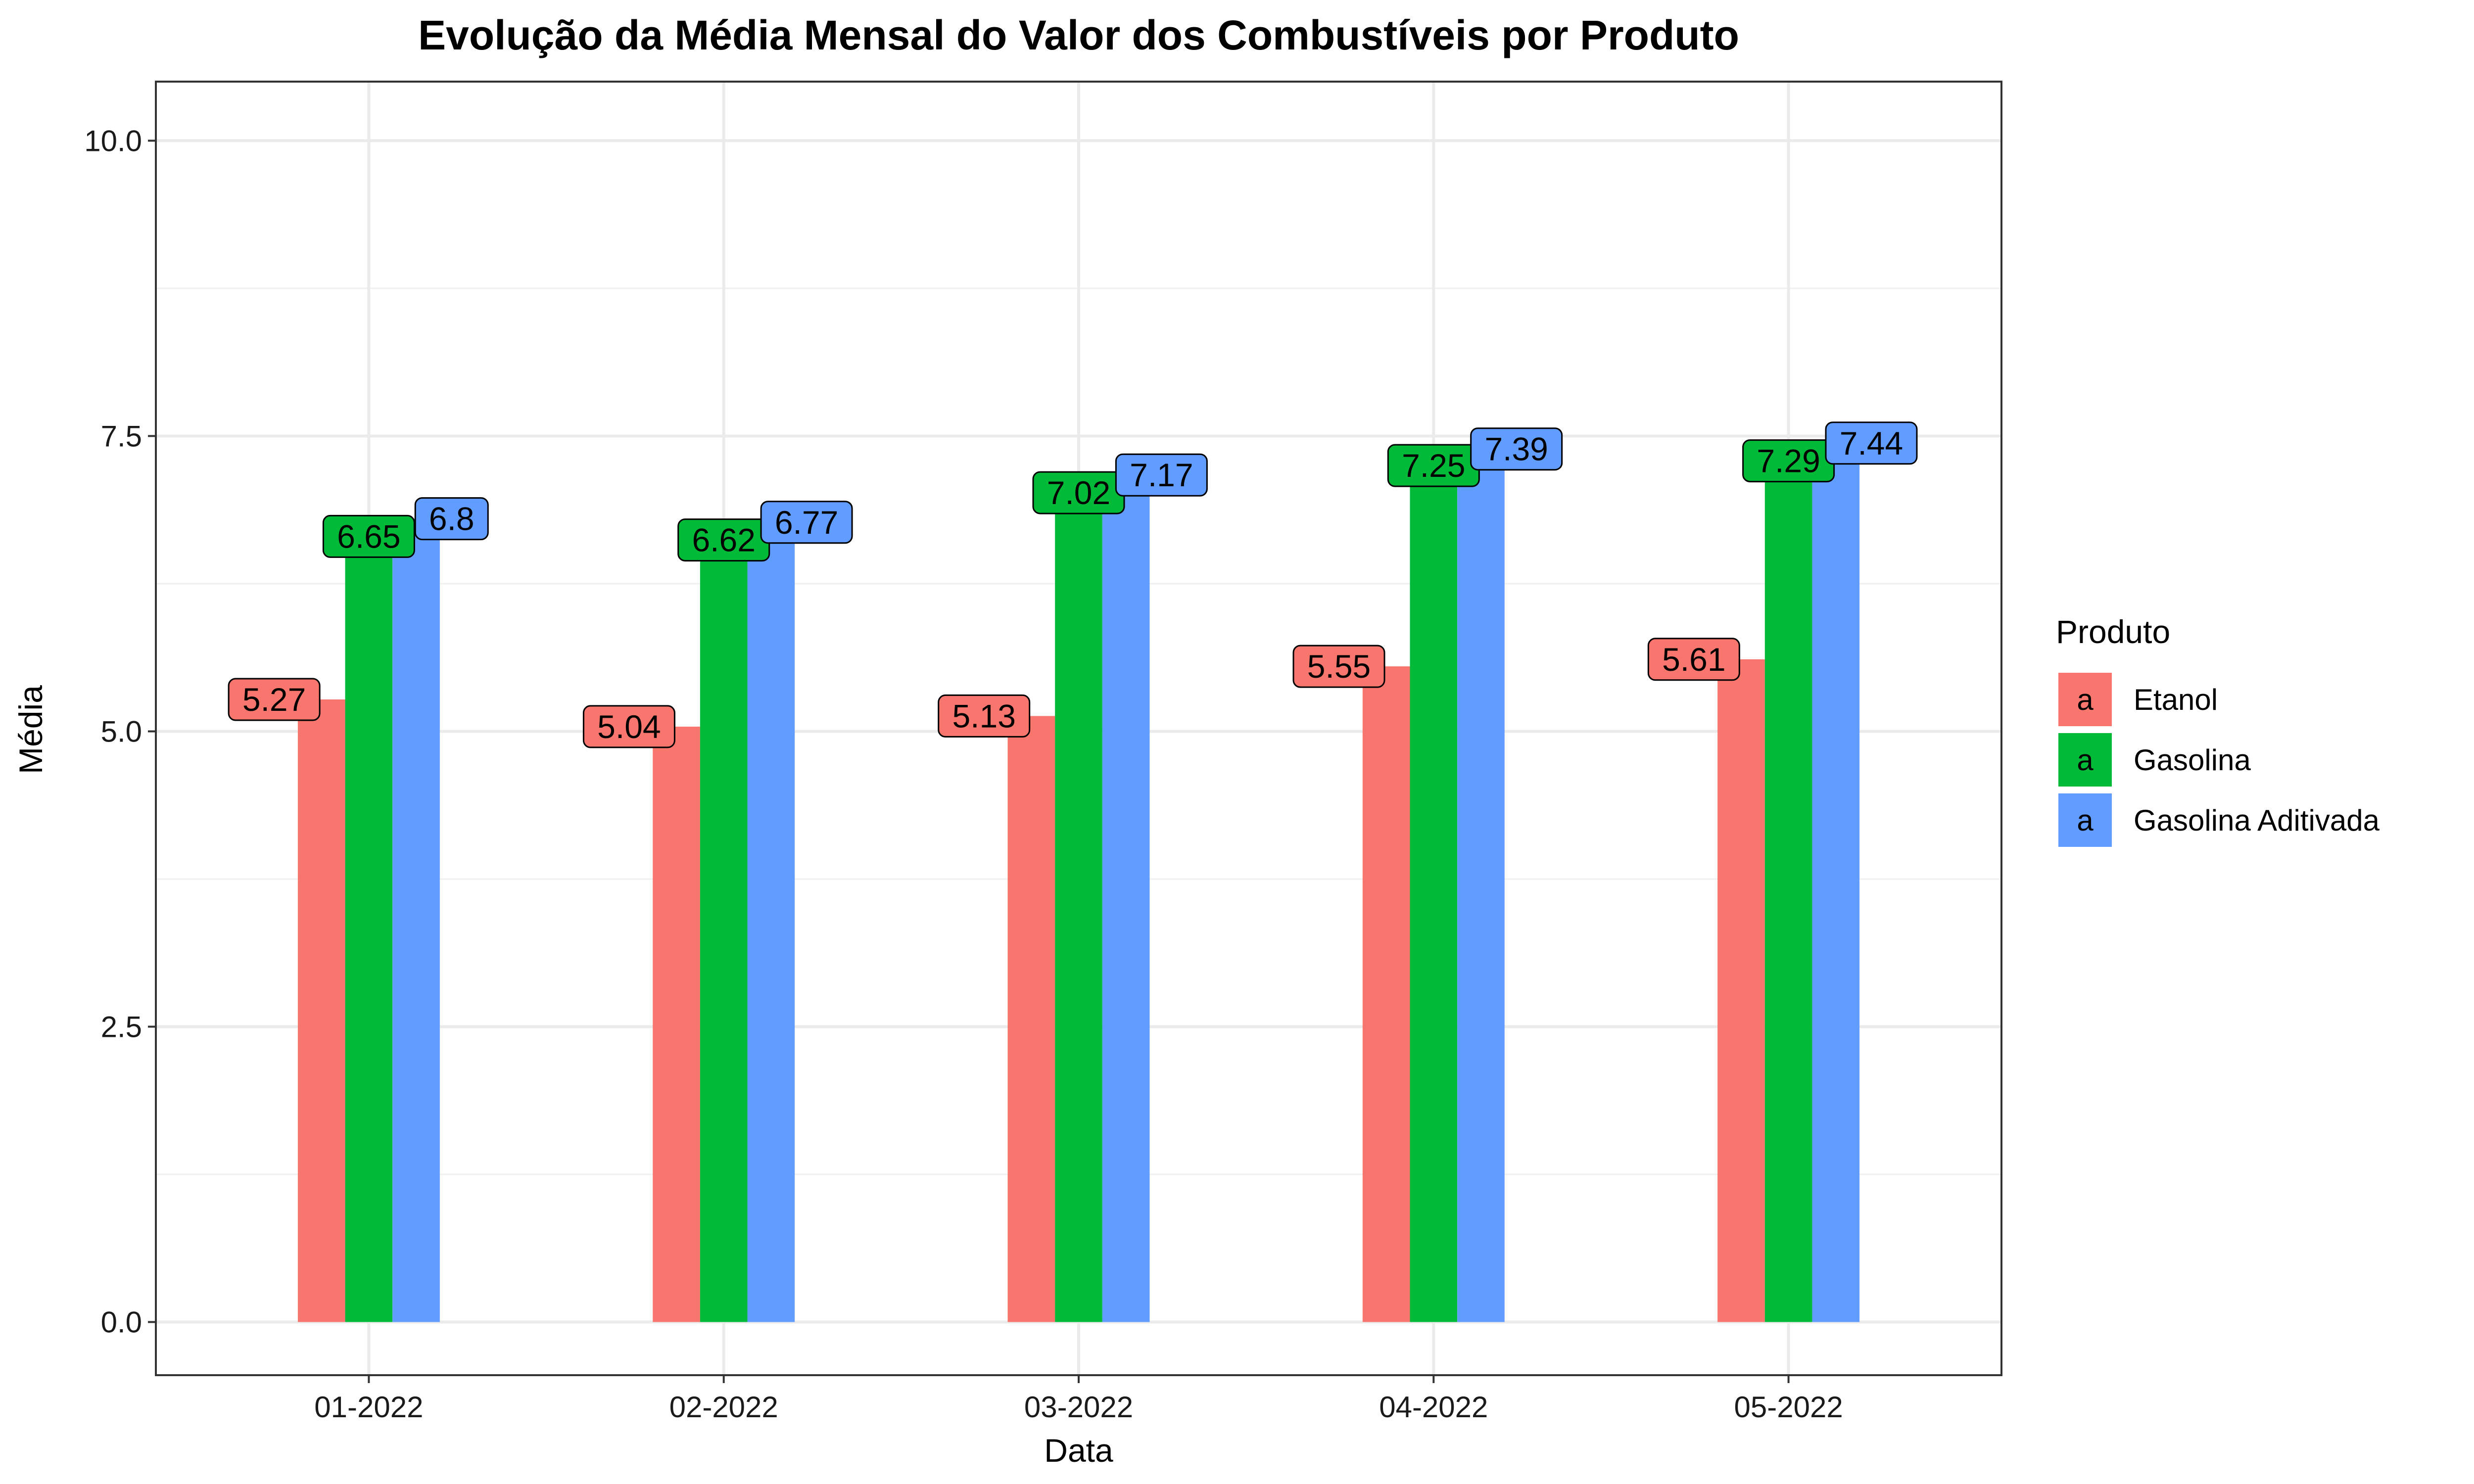 Image resolution: width=2474 pixels, height=1484 pixels. What do you see at coordinates (122, 1322) in the screenshot?
I see `y-tick-label: 0.0` at bounding box center [122, 1322].